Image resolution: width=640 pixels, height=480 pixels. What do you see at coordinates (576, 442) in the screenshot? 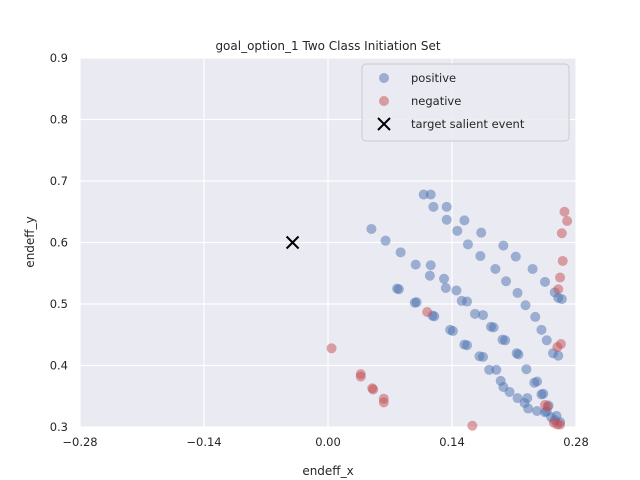
I see `x-tick-label: 0.28` at bounding box center [576, 442].